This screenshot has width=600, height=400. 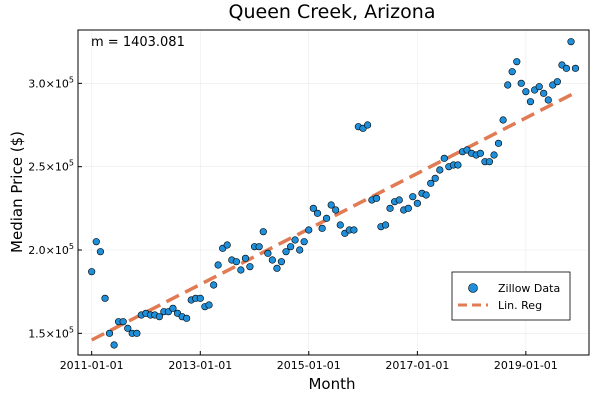 I want to click on y-tick-label: 2.0×105, so click(x=51, y=249).